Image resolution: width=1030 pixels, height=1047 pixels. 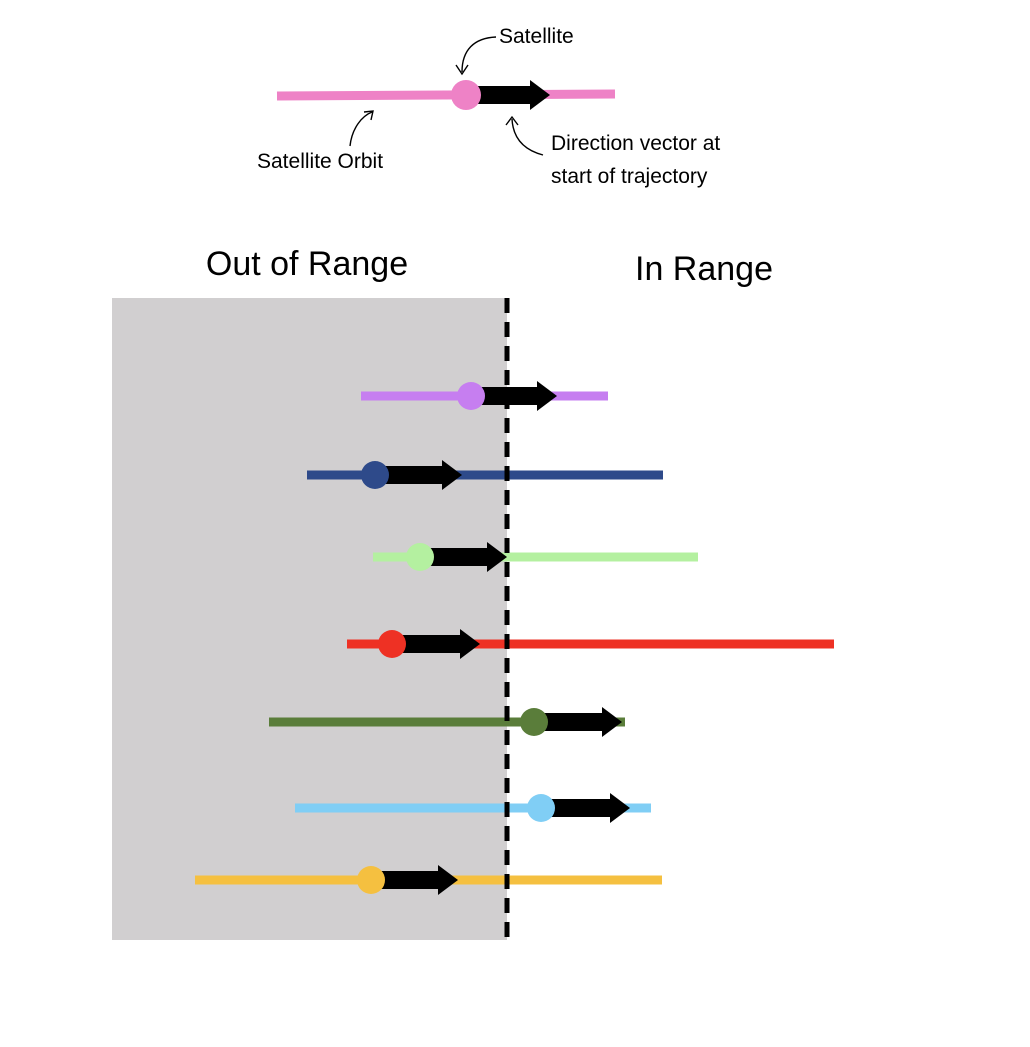 I want to click on in-range-label: In Range, so click(x=704, y=269).